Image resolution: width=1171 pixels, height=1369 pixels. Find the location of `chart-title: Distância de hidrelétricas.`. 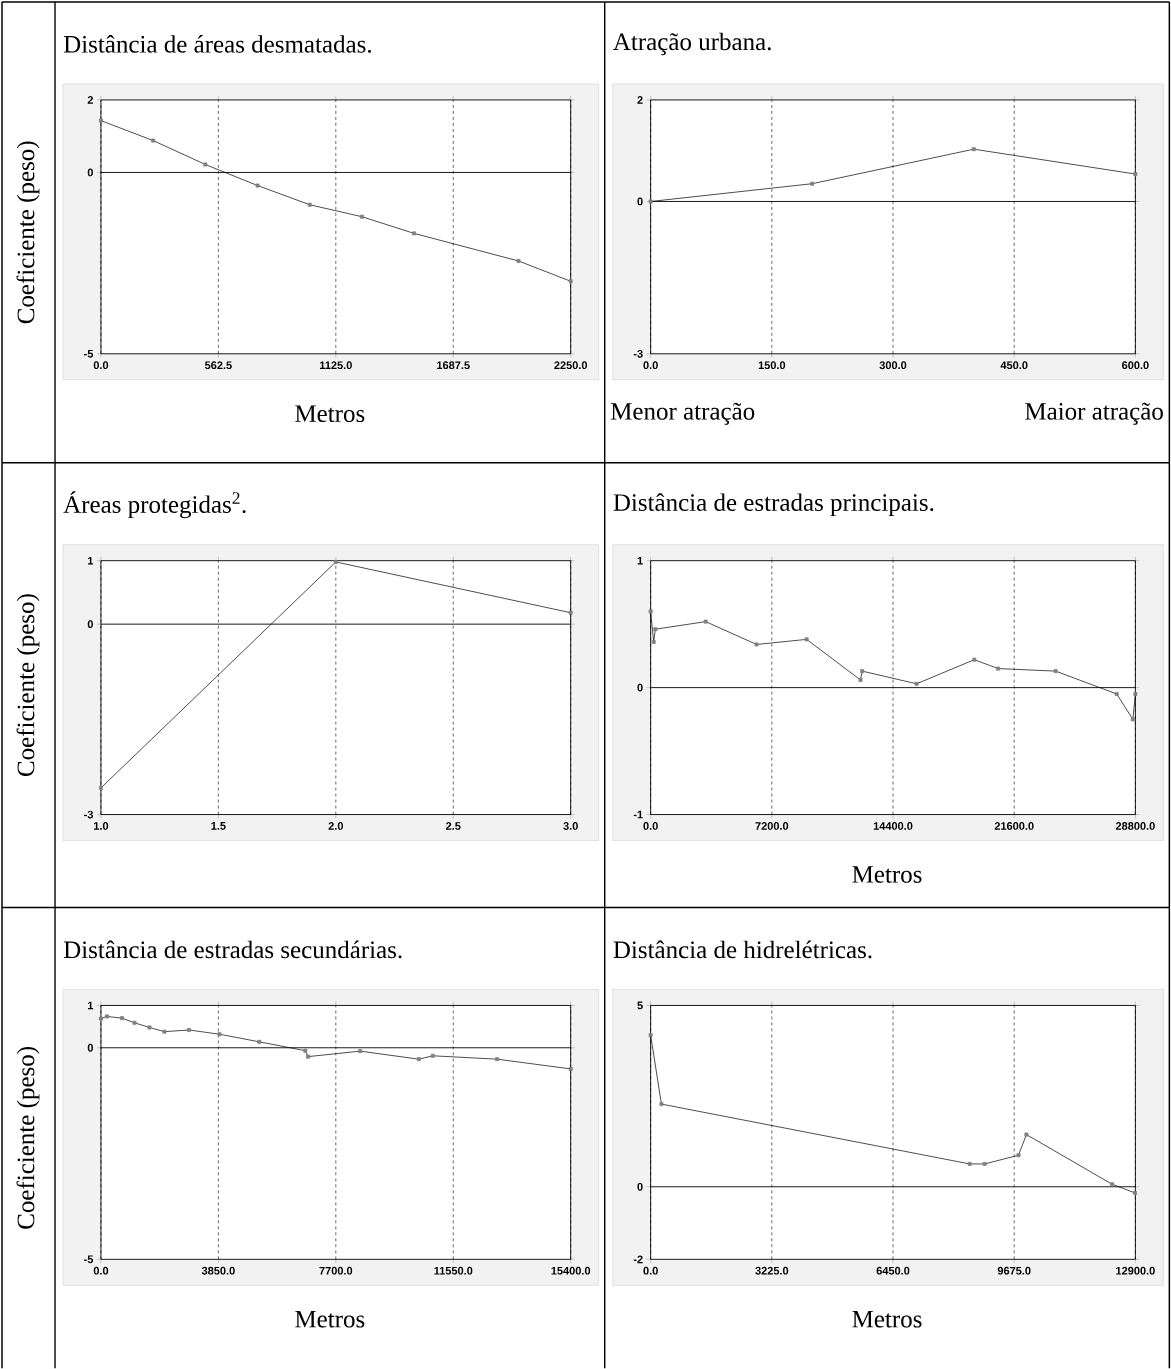

chart-title: Distância de hidrelétricas. is located at coordinates (742, 949).